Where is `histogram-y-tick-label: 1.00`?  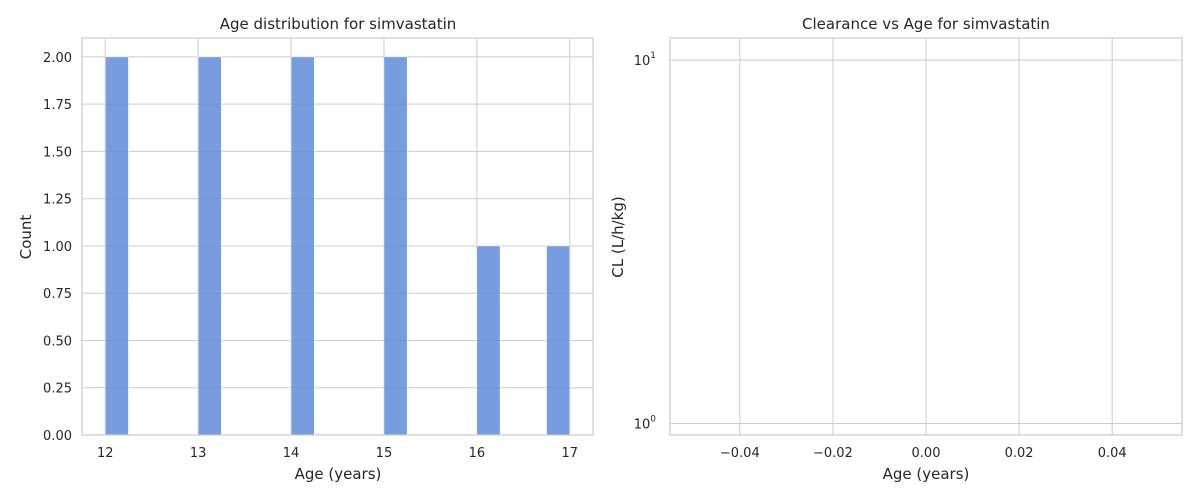 histogram-y-tick-label: 1.00 is located at coordinates (57, 247).